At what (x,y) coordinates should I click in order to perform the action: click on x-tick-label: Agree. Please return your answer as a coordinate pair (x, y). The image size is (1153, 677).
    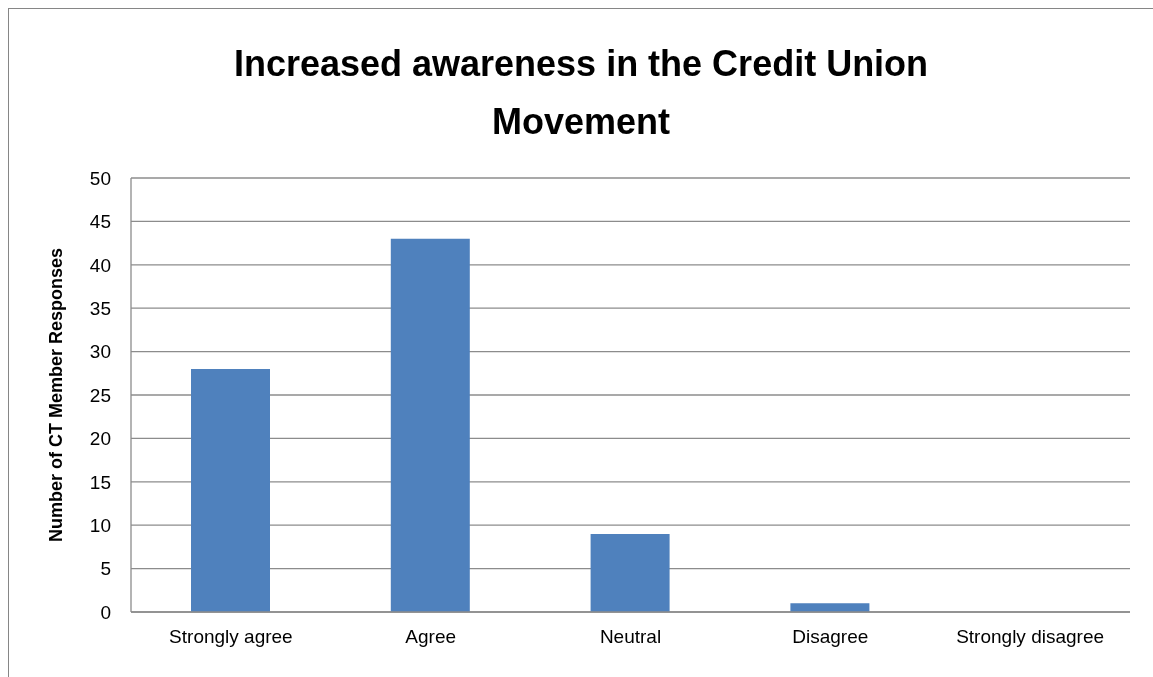
    Looking at the image, I should click on (431, 637).